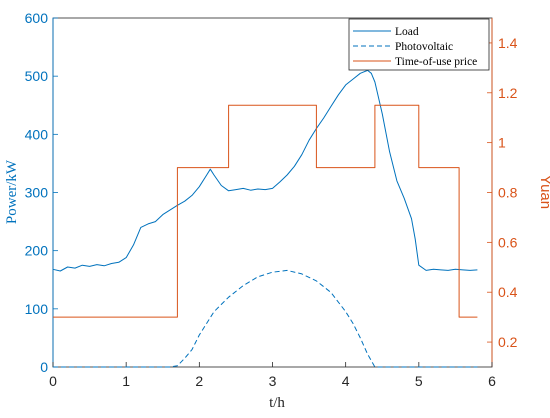 The image size is (550, 418). Describe the element at coordinates (37, 76) in the screenshot. I see `left-tick-label: 500` at that location.